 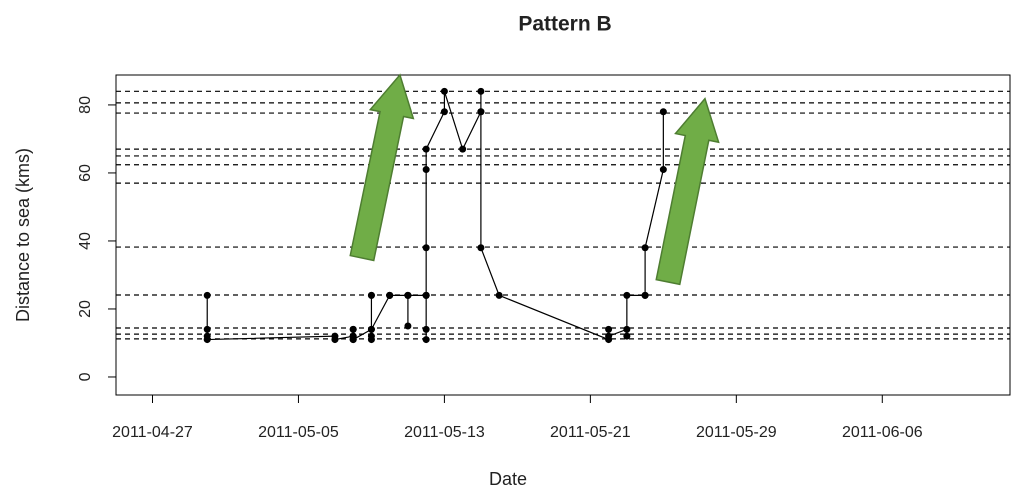 What do you see at coordinates (85, 241) in the screenshot?
I see `y-tick-label: 40` at bounding box center [85, 241].